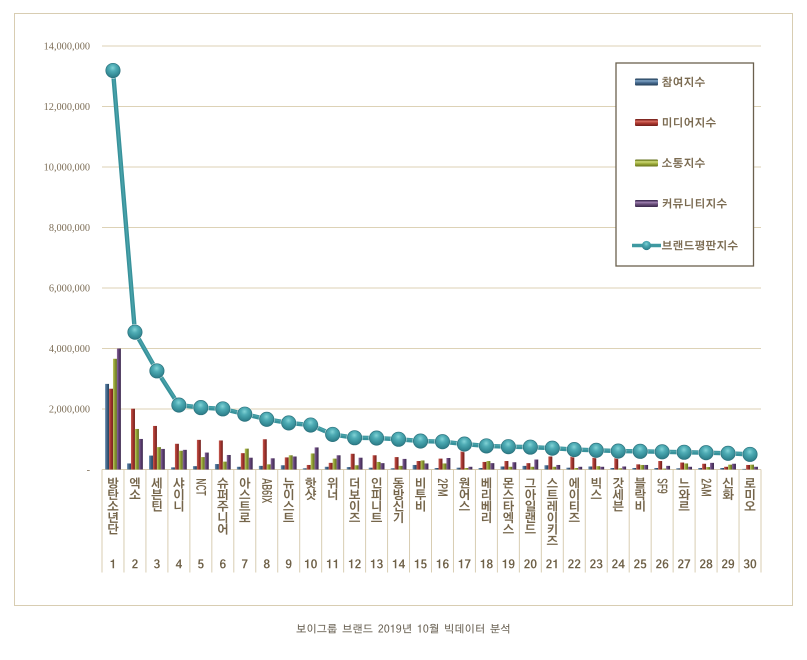 Image resolution: width=807 pixels, height=660 pixels. What do you see at coordinates (67, 47) in the screenshot?
I see `svg-text: 14,000,000` at bounding box center [67, 47].